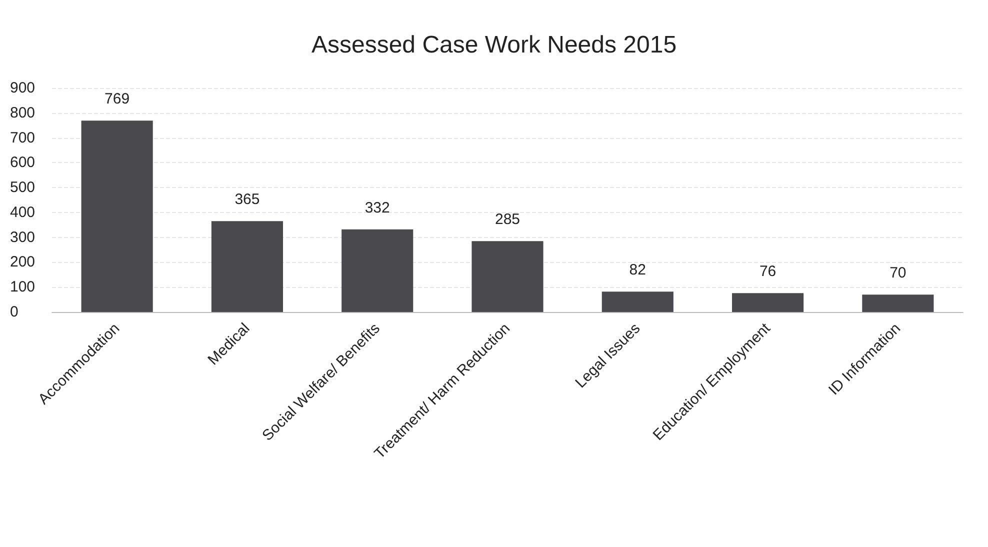  Describe the element at coordinates (494, 45) in the screenshot. I see `chart-title: Assessed Case Work Needs 2015` at that location.